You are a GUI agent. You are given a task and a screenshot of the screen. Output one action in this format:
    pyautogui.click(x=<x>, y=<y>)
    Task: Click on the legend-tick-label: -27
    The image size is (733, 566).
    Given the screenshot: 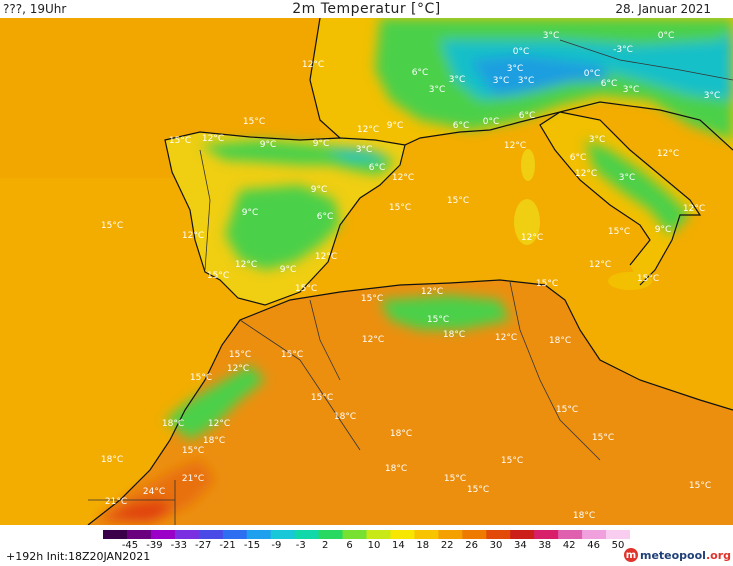 What is the action you would take?
    pyautogui.click(x=203, y=545)
    